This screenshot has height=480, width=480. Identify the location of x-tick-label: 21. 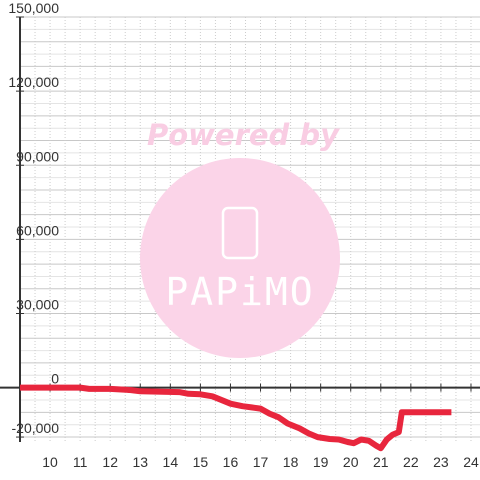
(381, 462).